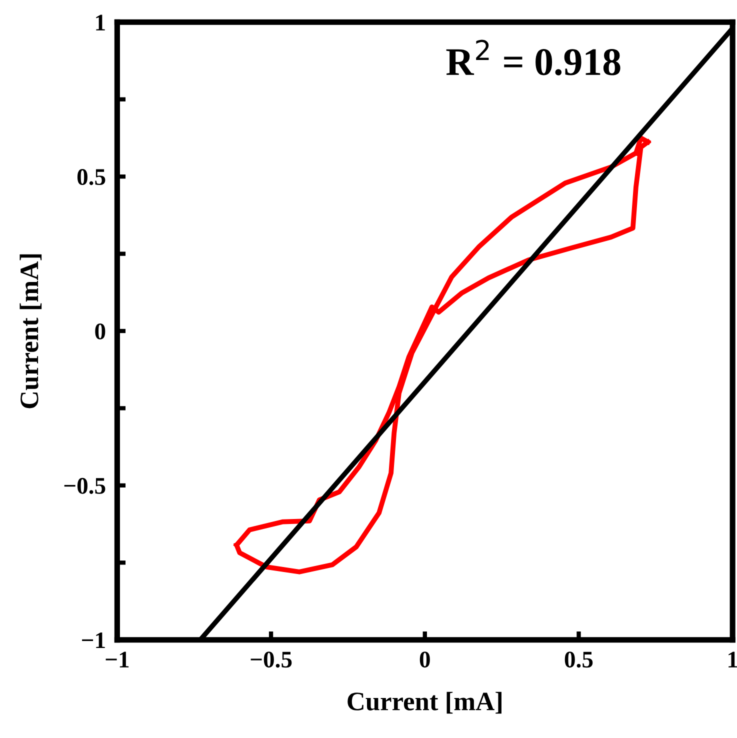 The height and width of the screenshot is (738, 737). I want to click on y-tick-label: 0, so click(100, 331).